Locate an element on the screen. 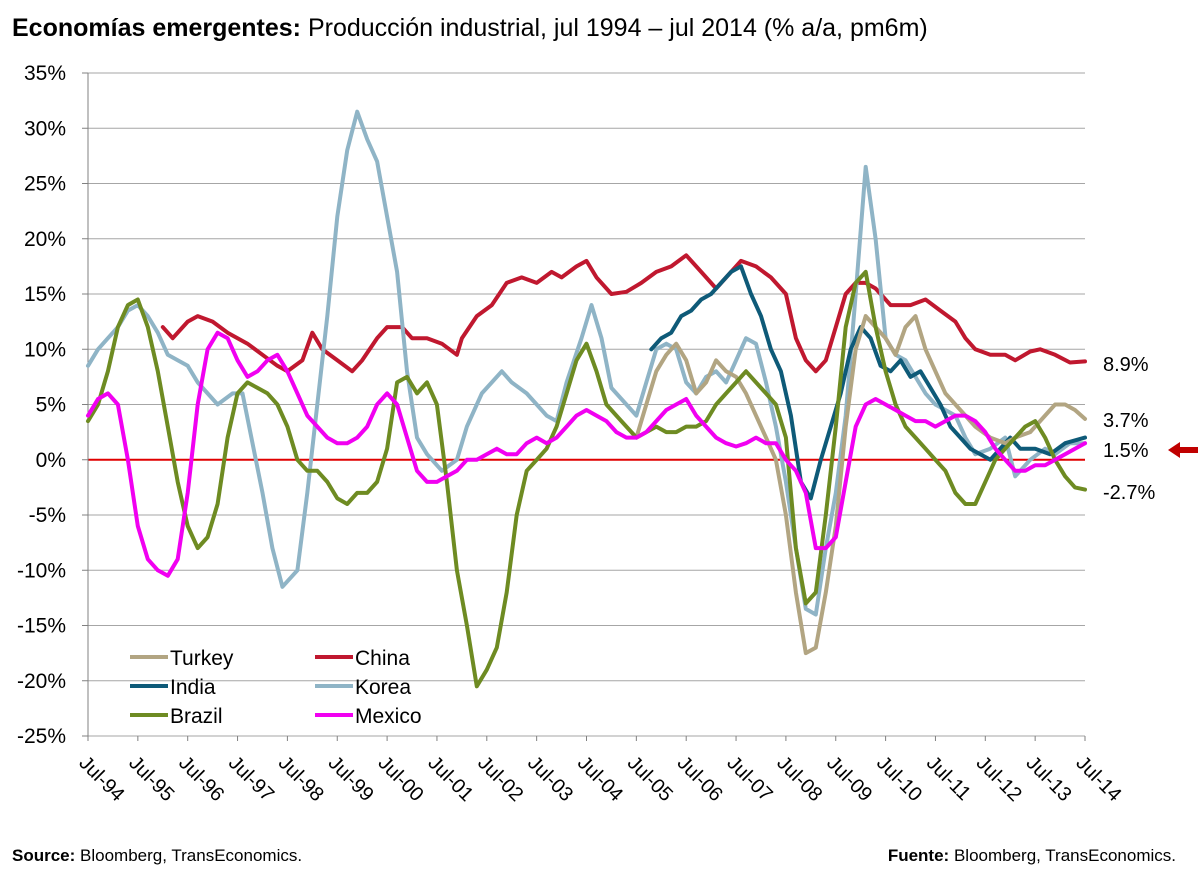 The width and height of the screenshot is (1200, 871). y-tick-label: 5% is located at coordinates (51, 405).